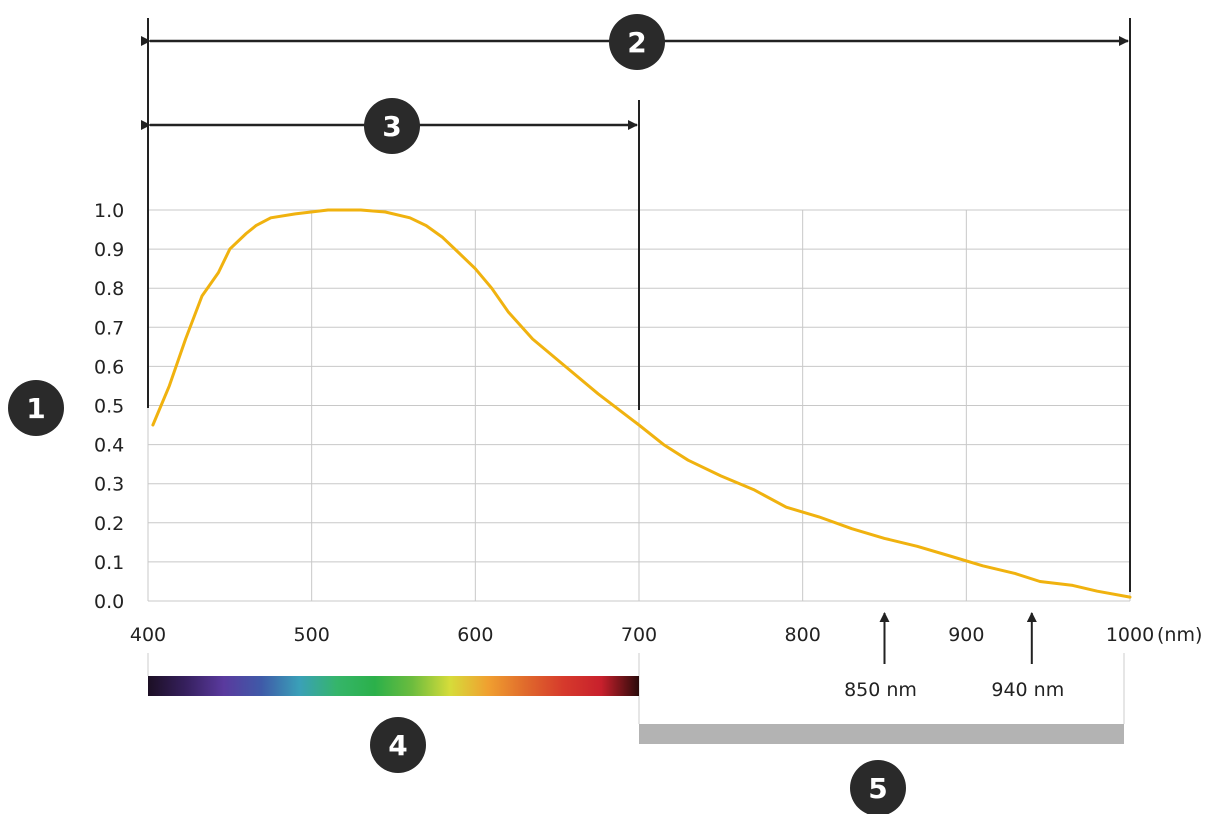 The height and width of the screenshot is (814, 1221). What do you see at coordinates (109, 563) in the screenshot?
I see `y-tick-label: 0.1` at bounding box center [109, 563].